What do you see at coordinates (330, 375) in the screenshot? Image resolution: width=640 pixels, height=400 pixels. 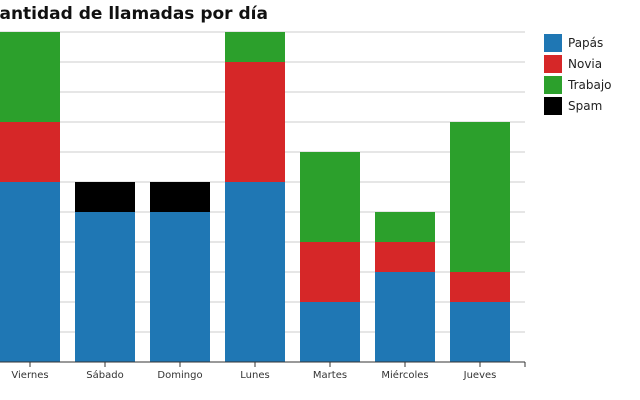 I see `x-tick-label: Martes` at bounding box center [330, 375].